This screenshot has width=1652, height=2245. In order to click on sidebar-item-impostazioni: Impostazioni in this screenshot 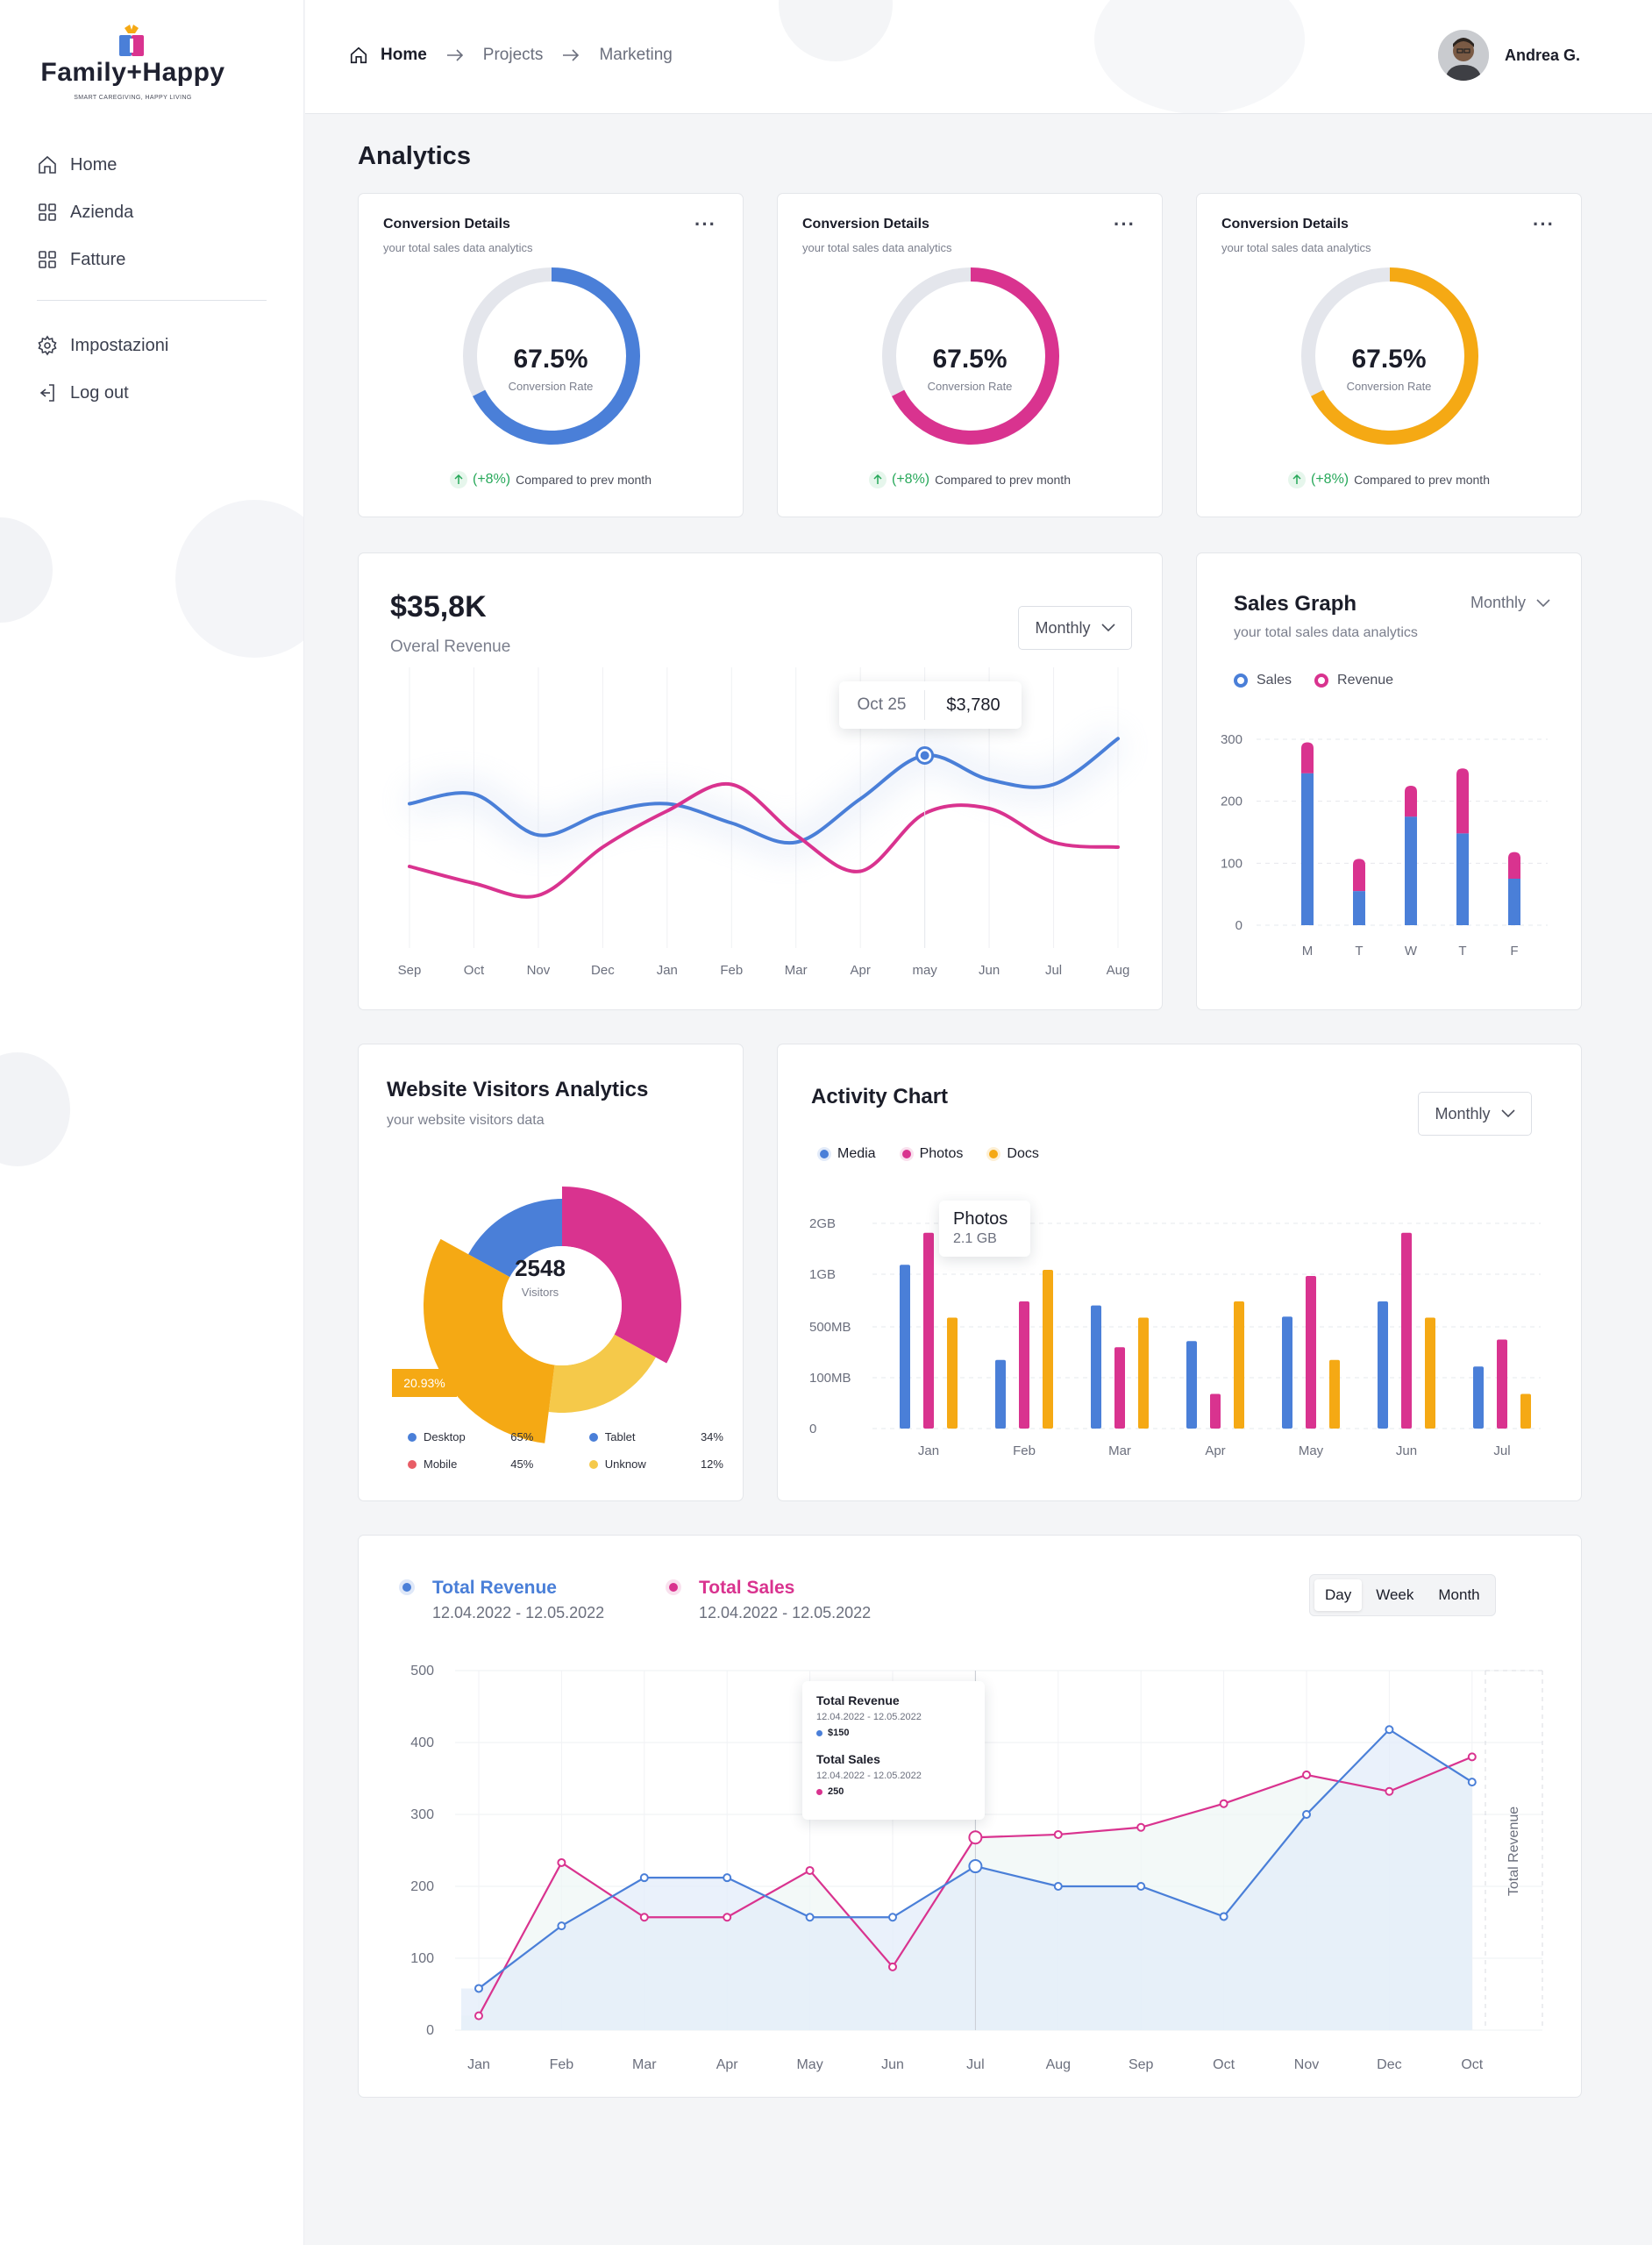, I will do `click(102, 345)`.